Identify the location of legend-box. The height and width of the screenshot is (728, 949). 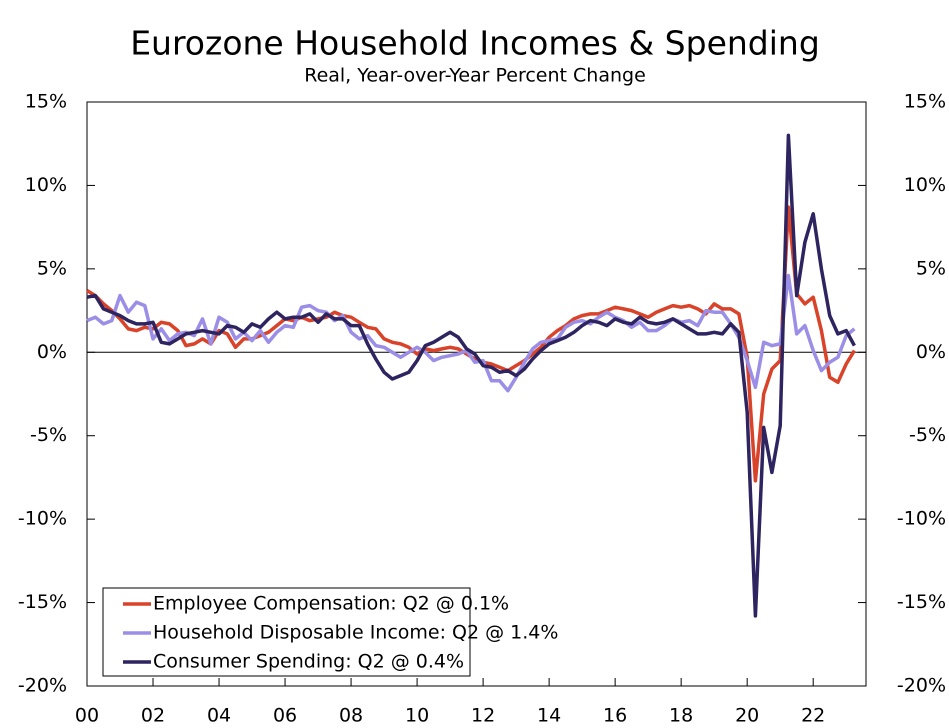
(286, 632).